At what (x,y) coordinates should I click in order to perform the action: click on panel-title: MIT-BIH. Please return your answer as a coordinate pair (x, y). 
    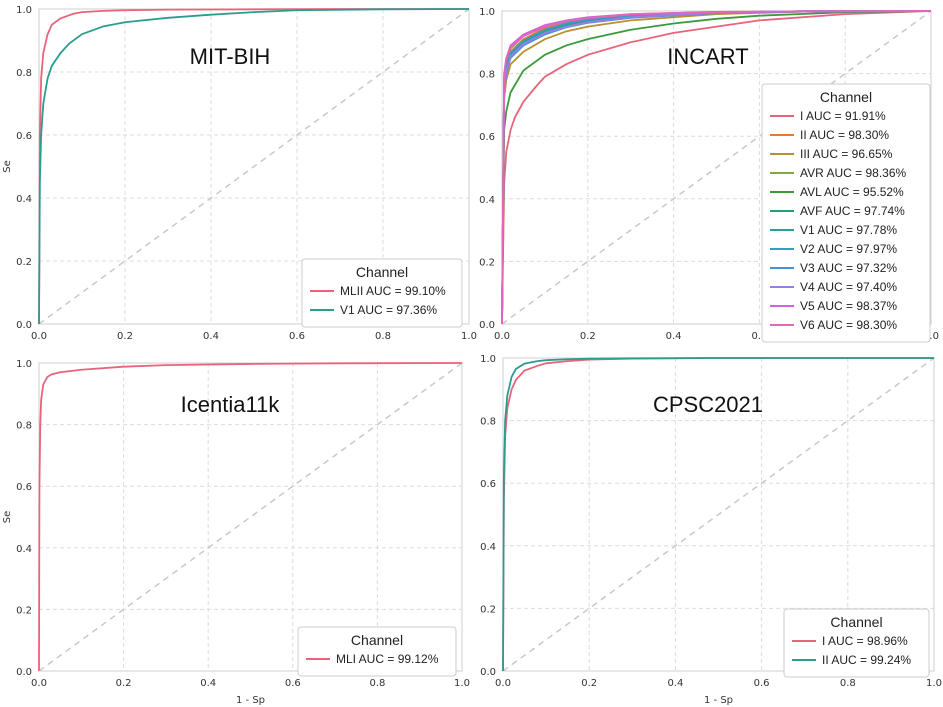
    Looking at the image, I should click on (230, 56).